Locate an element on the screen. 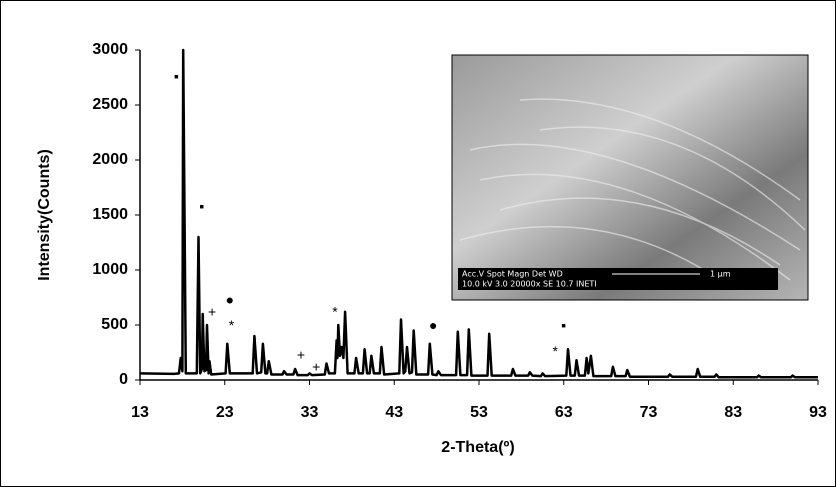 The height and width of the screenshot is (487, 836). y-tick-label: 0 is located at coordinates (123, 379).